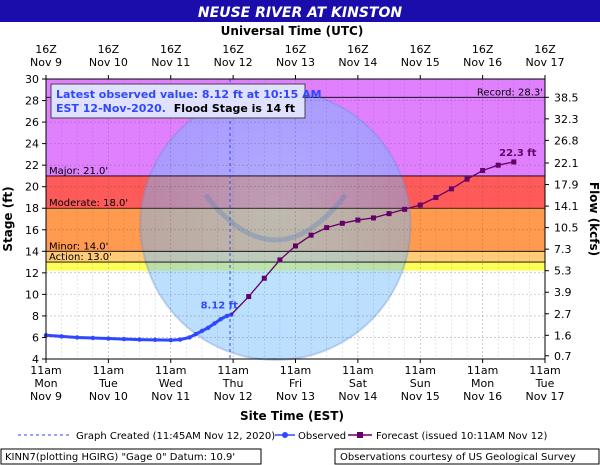  Describe the element at coordinates (482, 396) in the screenshot. I see `x-tick-date: Nov 16` at that location.